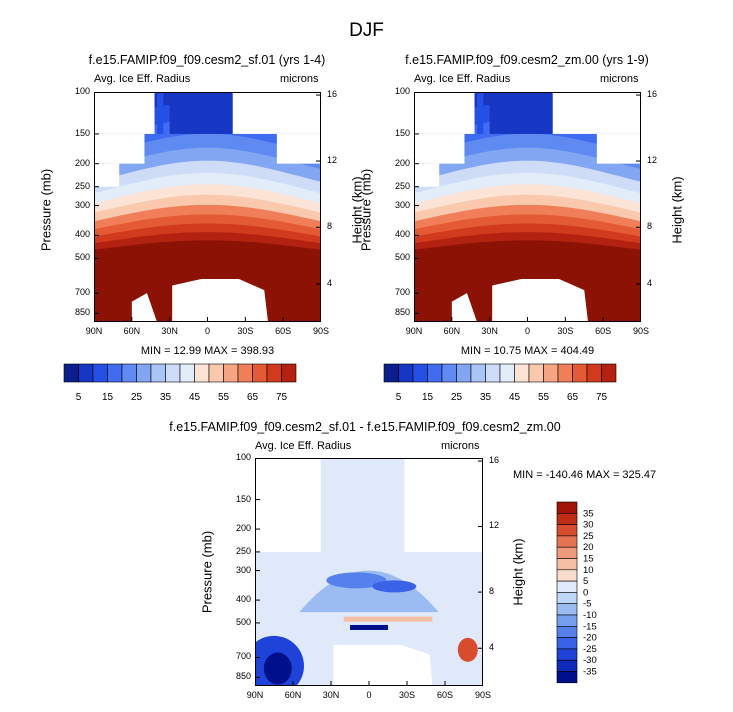 This screenshot has height=712, width=733. I want to click on colorbar-label: 15, so click(588, 559).